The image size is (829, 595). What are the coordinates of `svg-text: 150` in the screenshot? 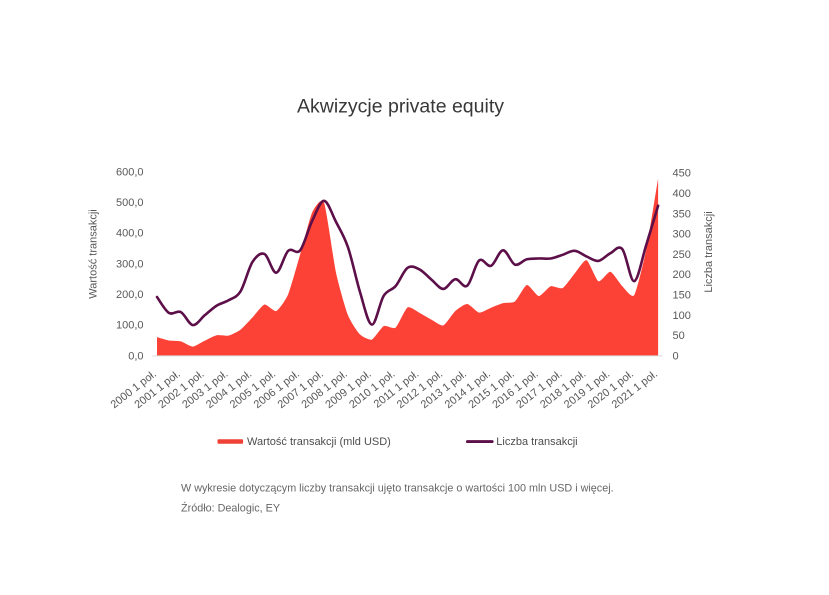 It's located at (682, 296).